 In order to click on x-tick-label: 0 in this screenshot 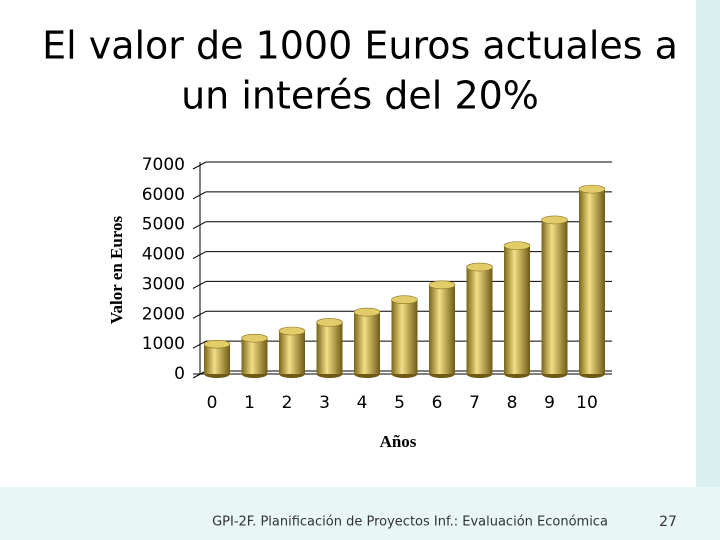, I will do `click(212, 403)`.